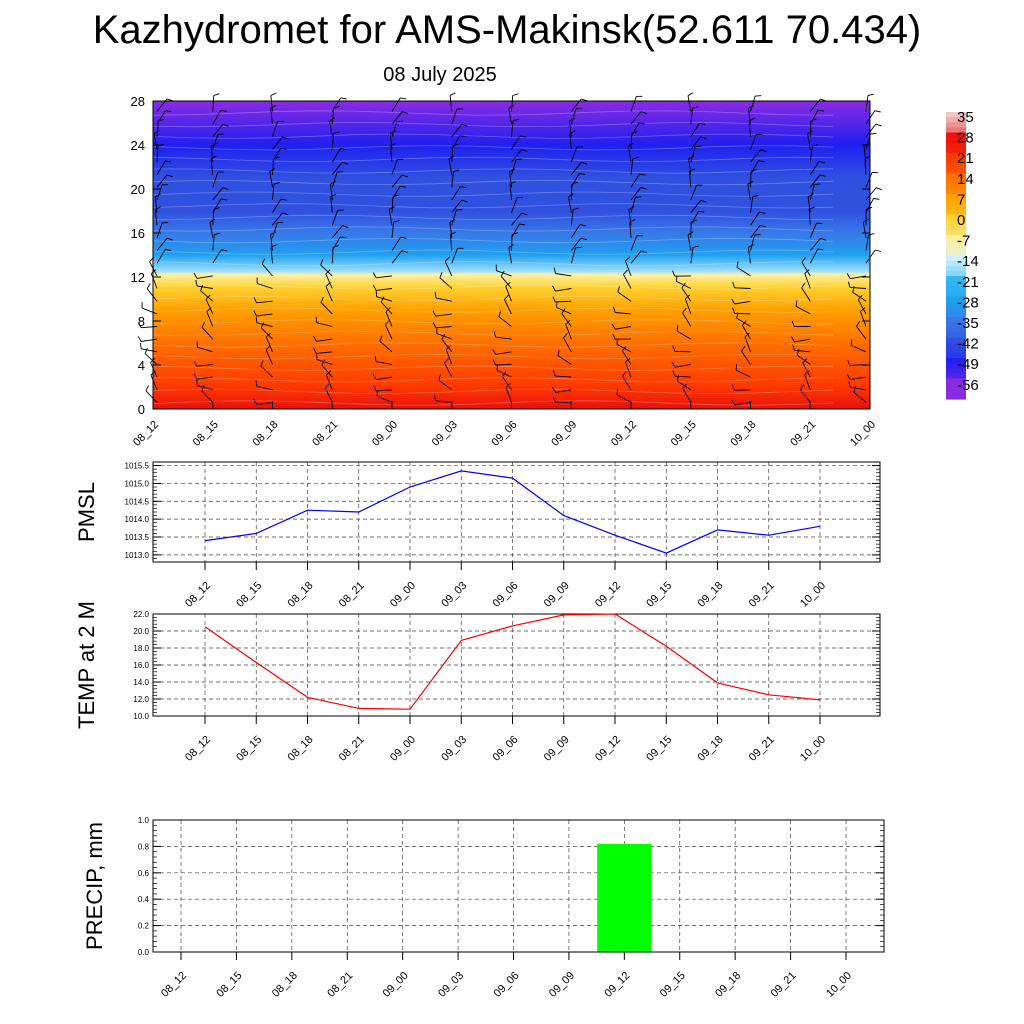 Image resolution: width=1024 pixels, height=1024 pixels. Describe the element at coordinates (493, 368) in the screenshot. I see `contour-line` at that location.